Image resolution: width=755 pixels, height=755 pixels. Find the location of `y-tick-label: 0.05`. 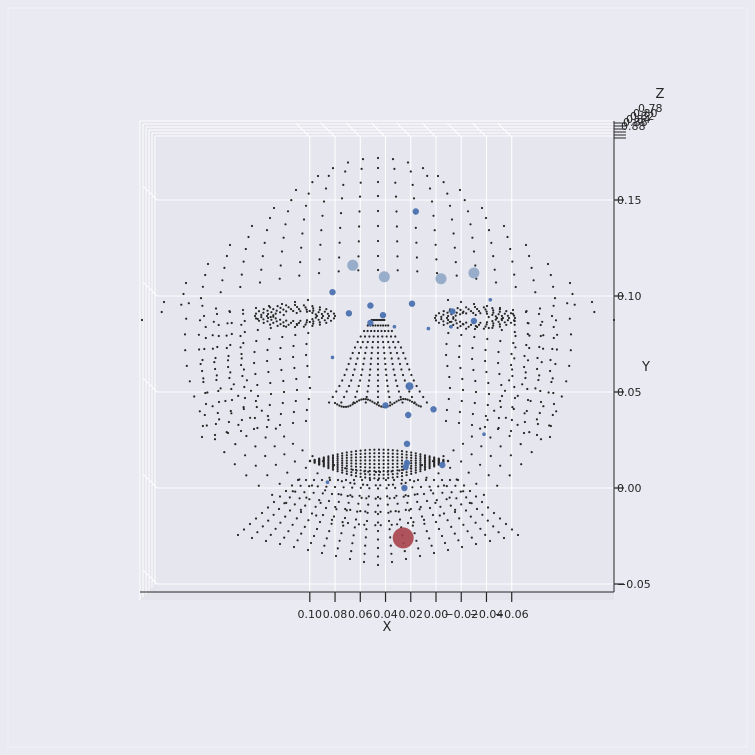

y-tick-label: 0.05 is located at coordinates (629, 392).